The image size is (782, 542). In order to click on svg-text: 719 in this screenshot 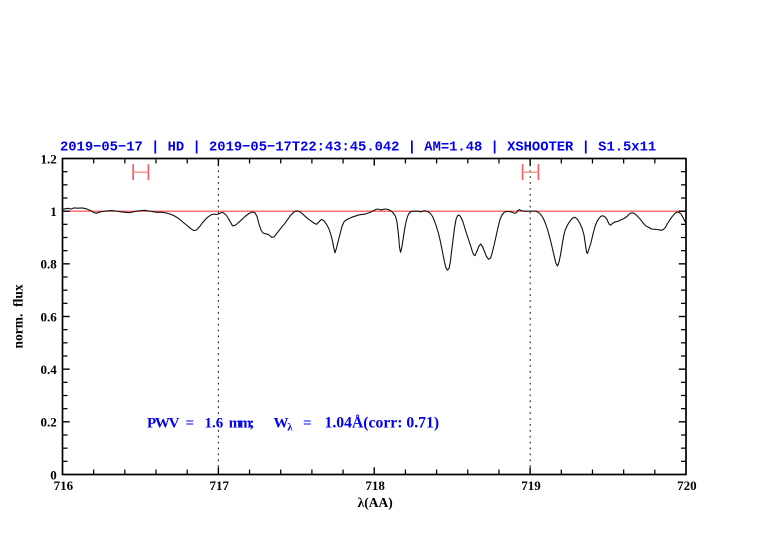, I will do `click(531, 485)`.